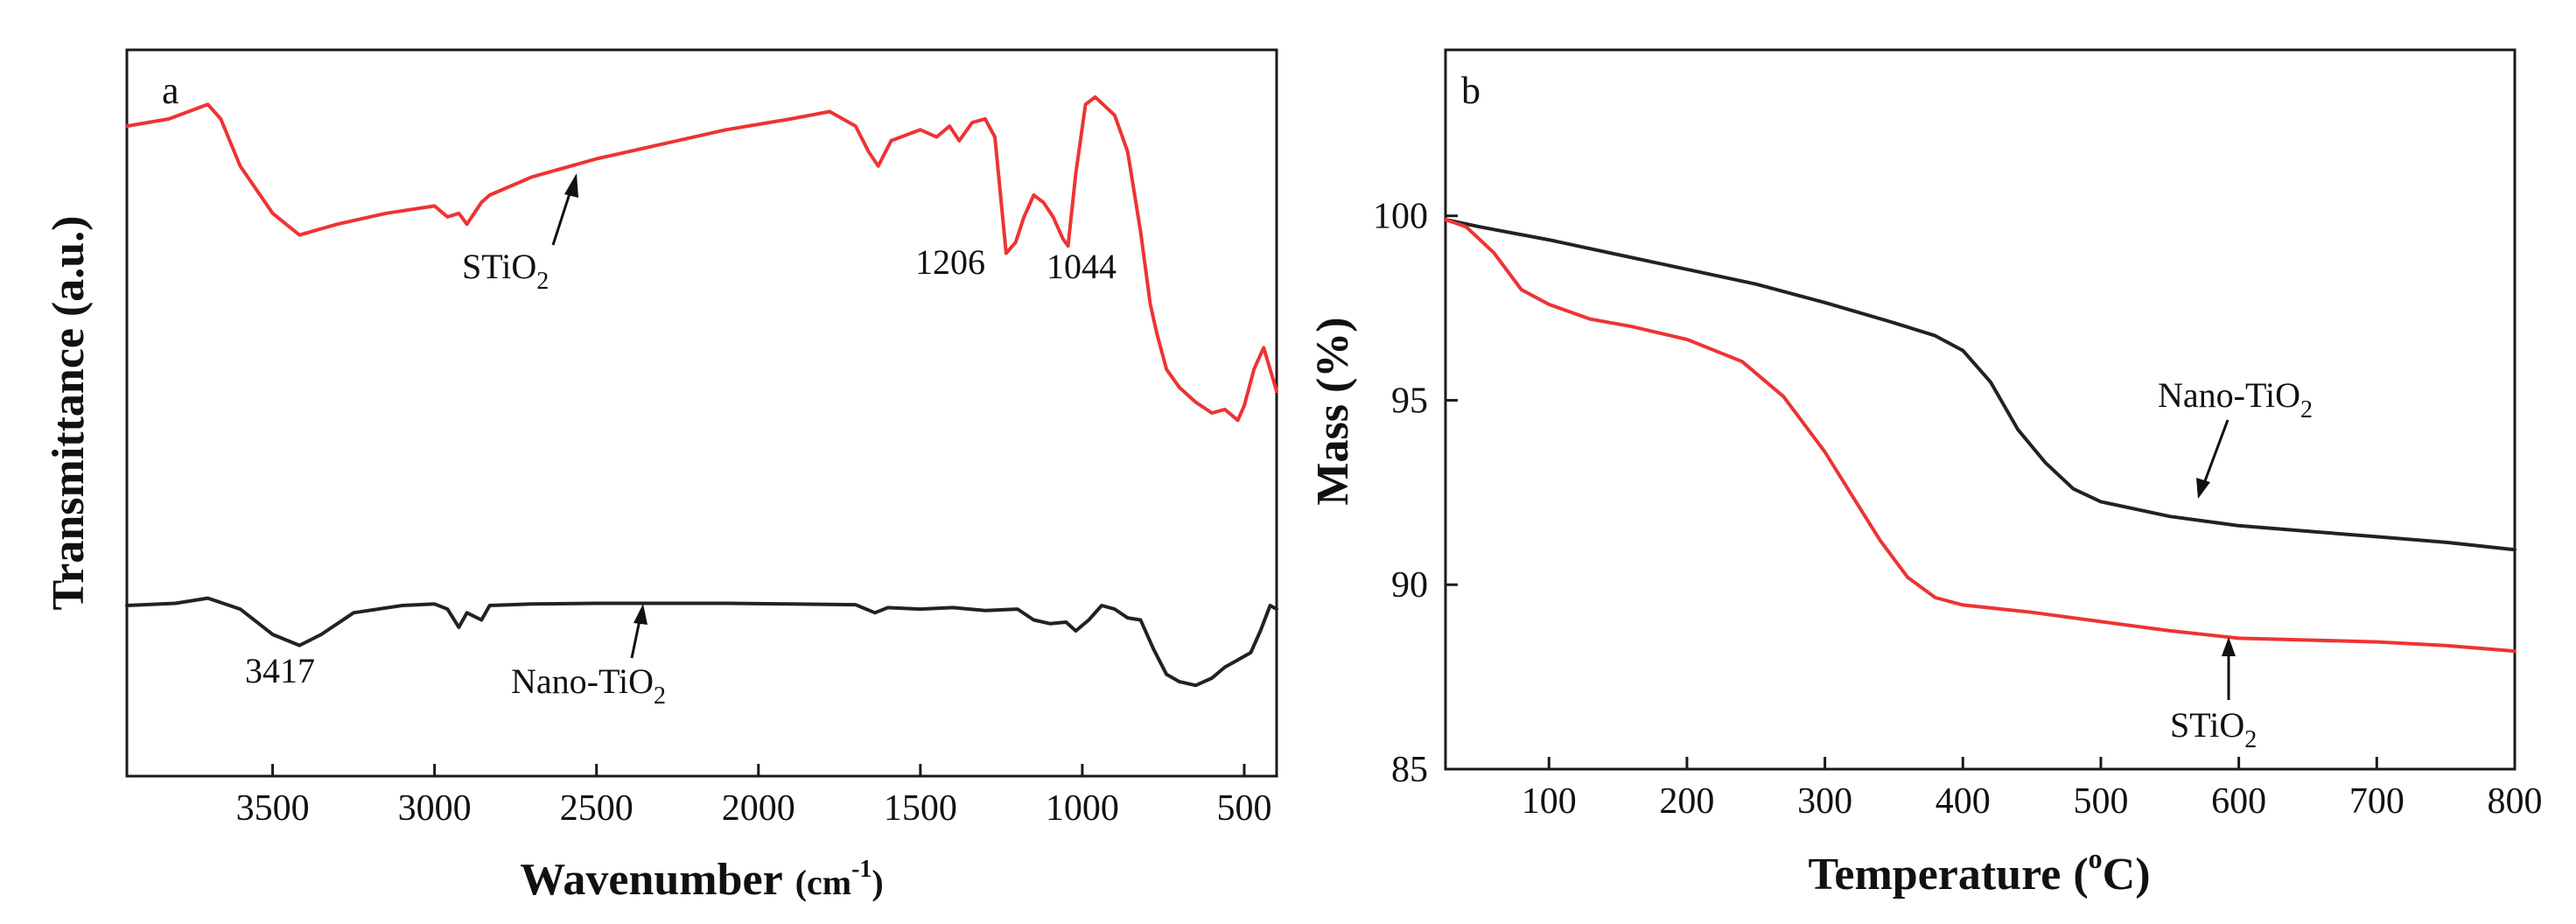 This screenshot has width=2576, height=924. What do you see at coordinates (2100, 801) in the screenshot?
I see `b-x-tick-label-500: 500` at bounding box center [2100, 801].